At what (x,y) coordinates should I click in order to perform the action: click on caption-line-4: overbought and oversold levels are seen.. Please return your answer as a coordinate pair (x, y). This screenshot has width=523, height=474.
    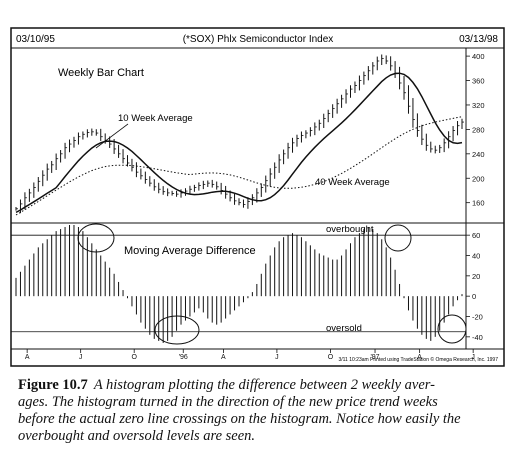
    Looking at the image, I should click on (137, 436).